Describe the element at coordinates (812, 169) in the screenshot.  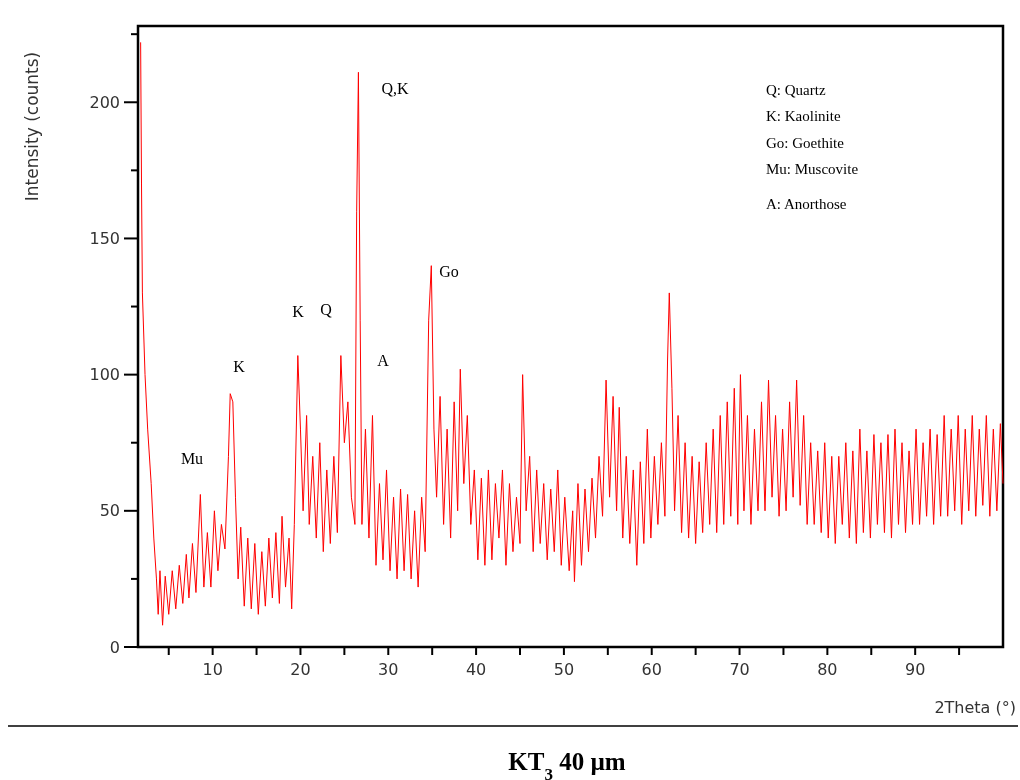
I see `annotation: Mu: Muscovite` at that location.